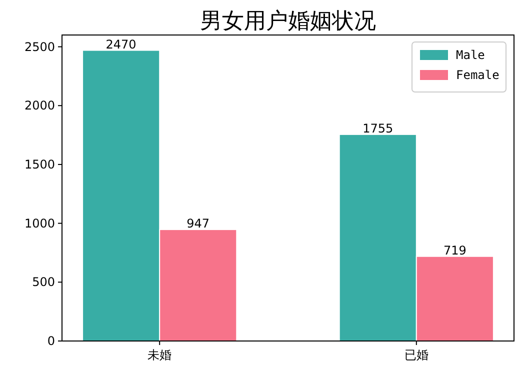 The image size is (525, 372). What do you see at coordinates (39, 105) in the screenshot?
I see `y-tick-label: 2000` at bounding box center [39, 105].